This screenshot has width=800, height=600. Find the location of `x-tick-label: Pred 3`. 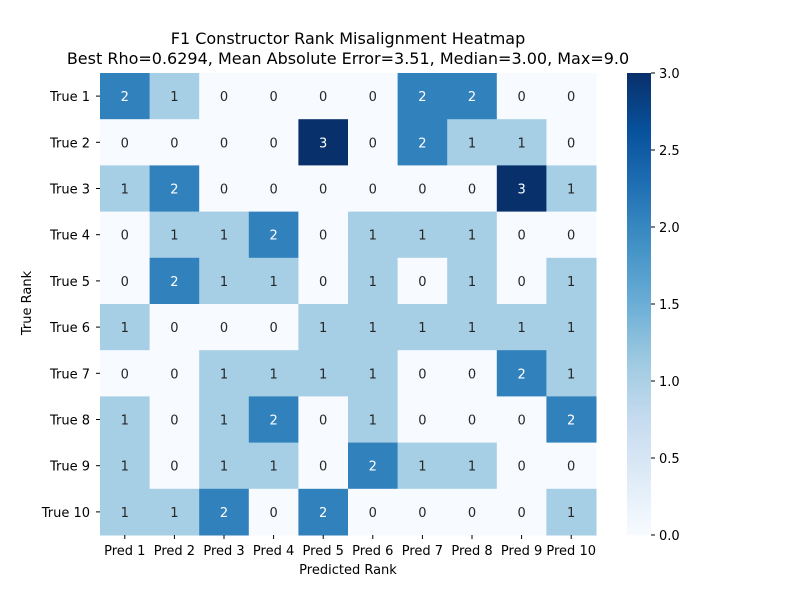

x-tick-label: Pred 3 is located at coordinates (223, 551).